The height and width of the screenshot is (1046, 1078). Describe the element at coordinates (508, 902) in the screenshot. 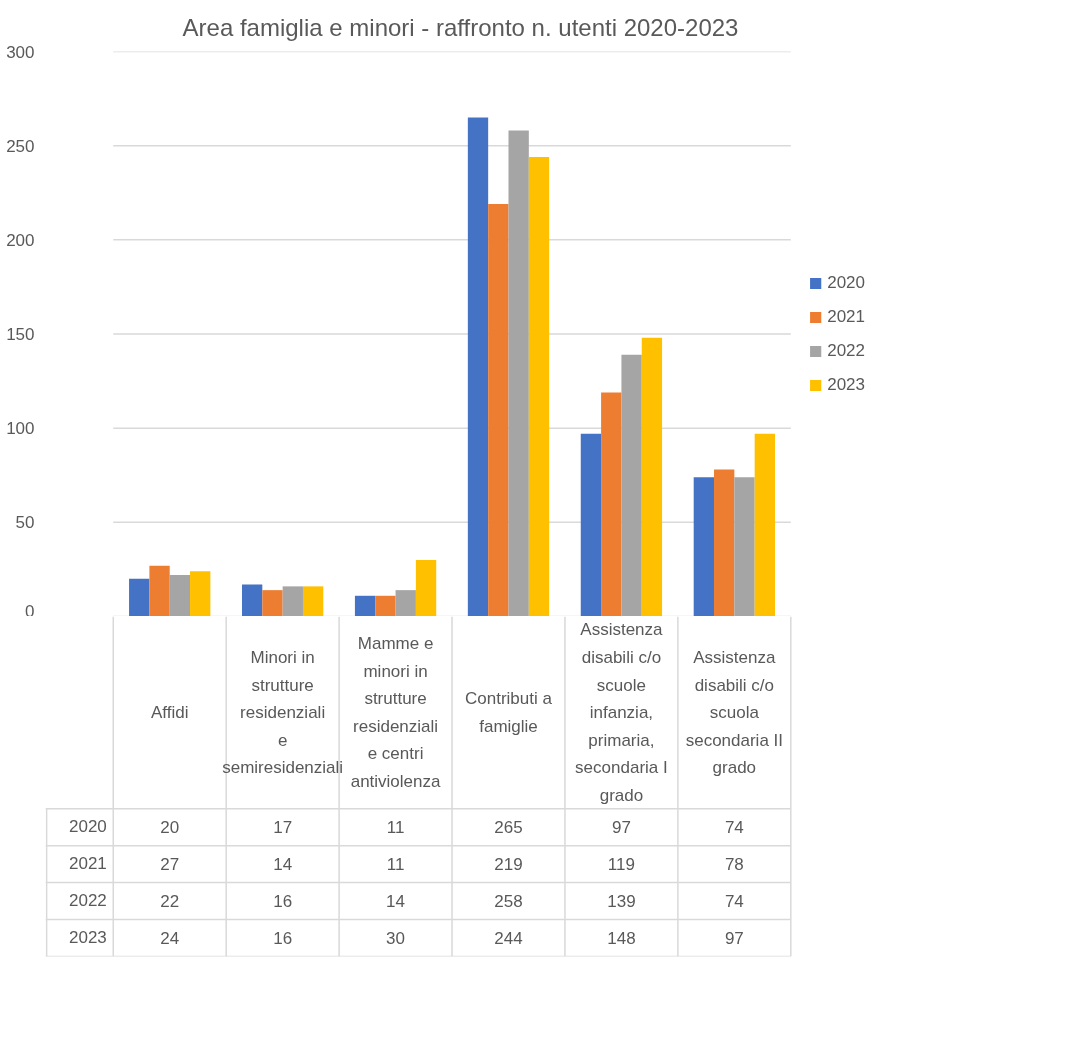

I see `data-label: 258` at that location.